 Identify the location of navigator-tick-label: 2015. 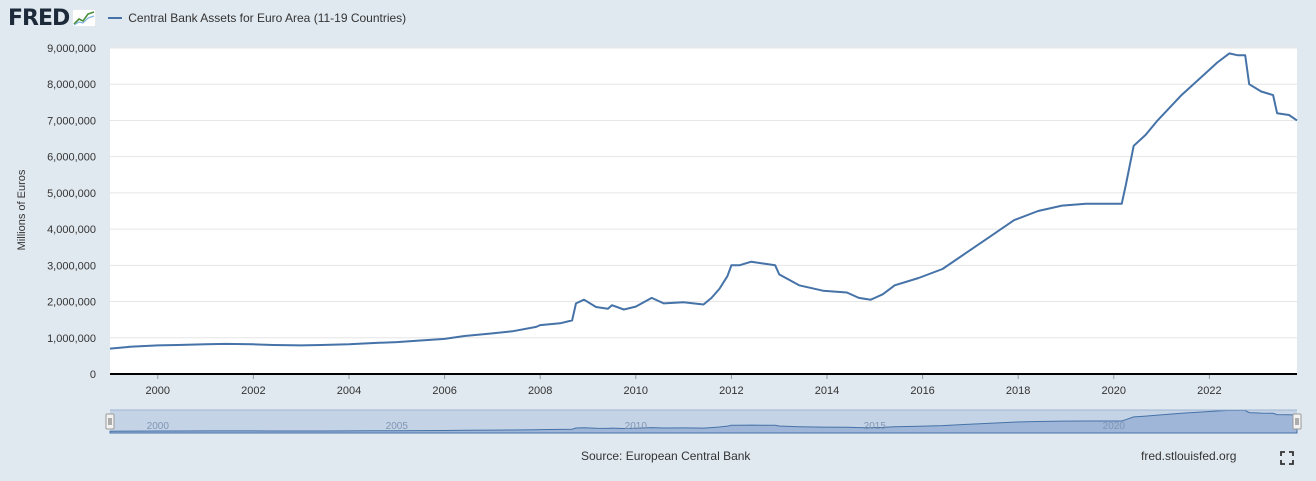
(875, 426).